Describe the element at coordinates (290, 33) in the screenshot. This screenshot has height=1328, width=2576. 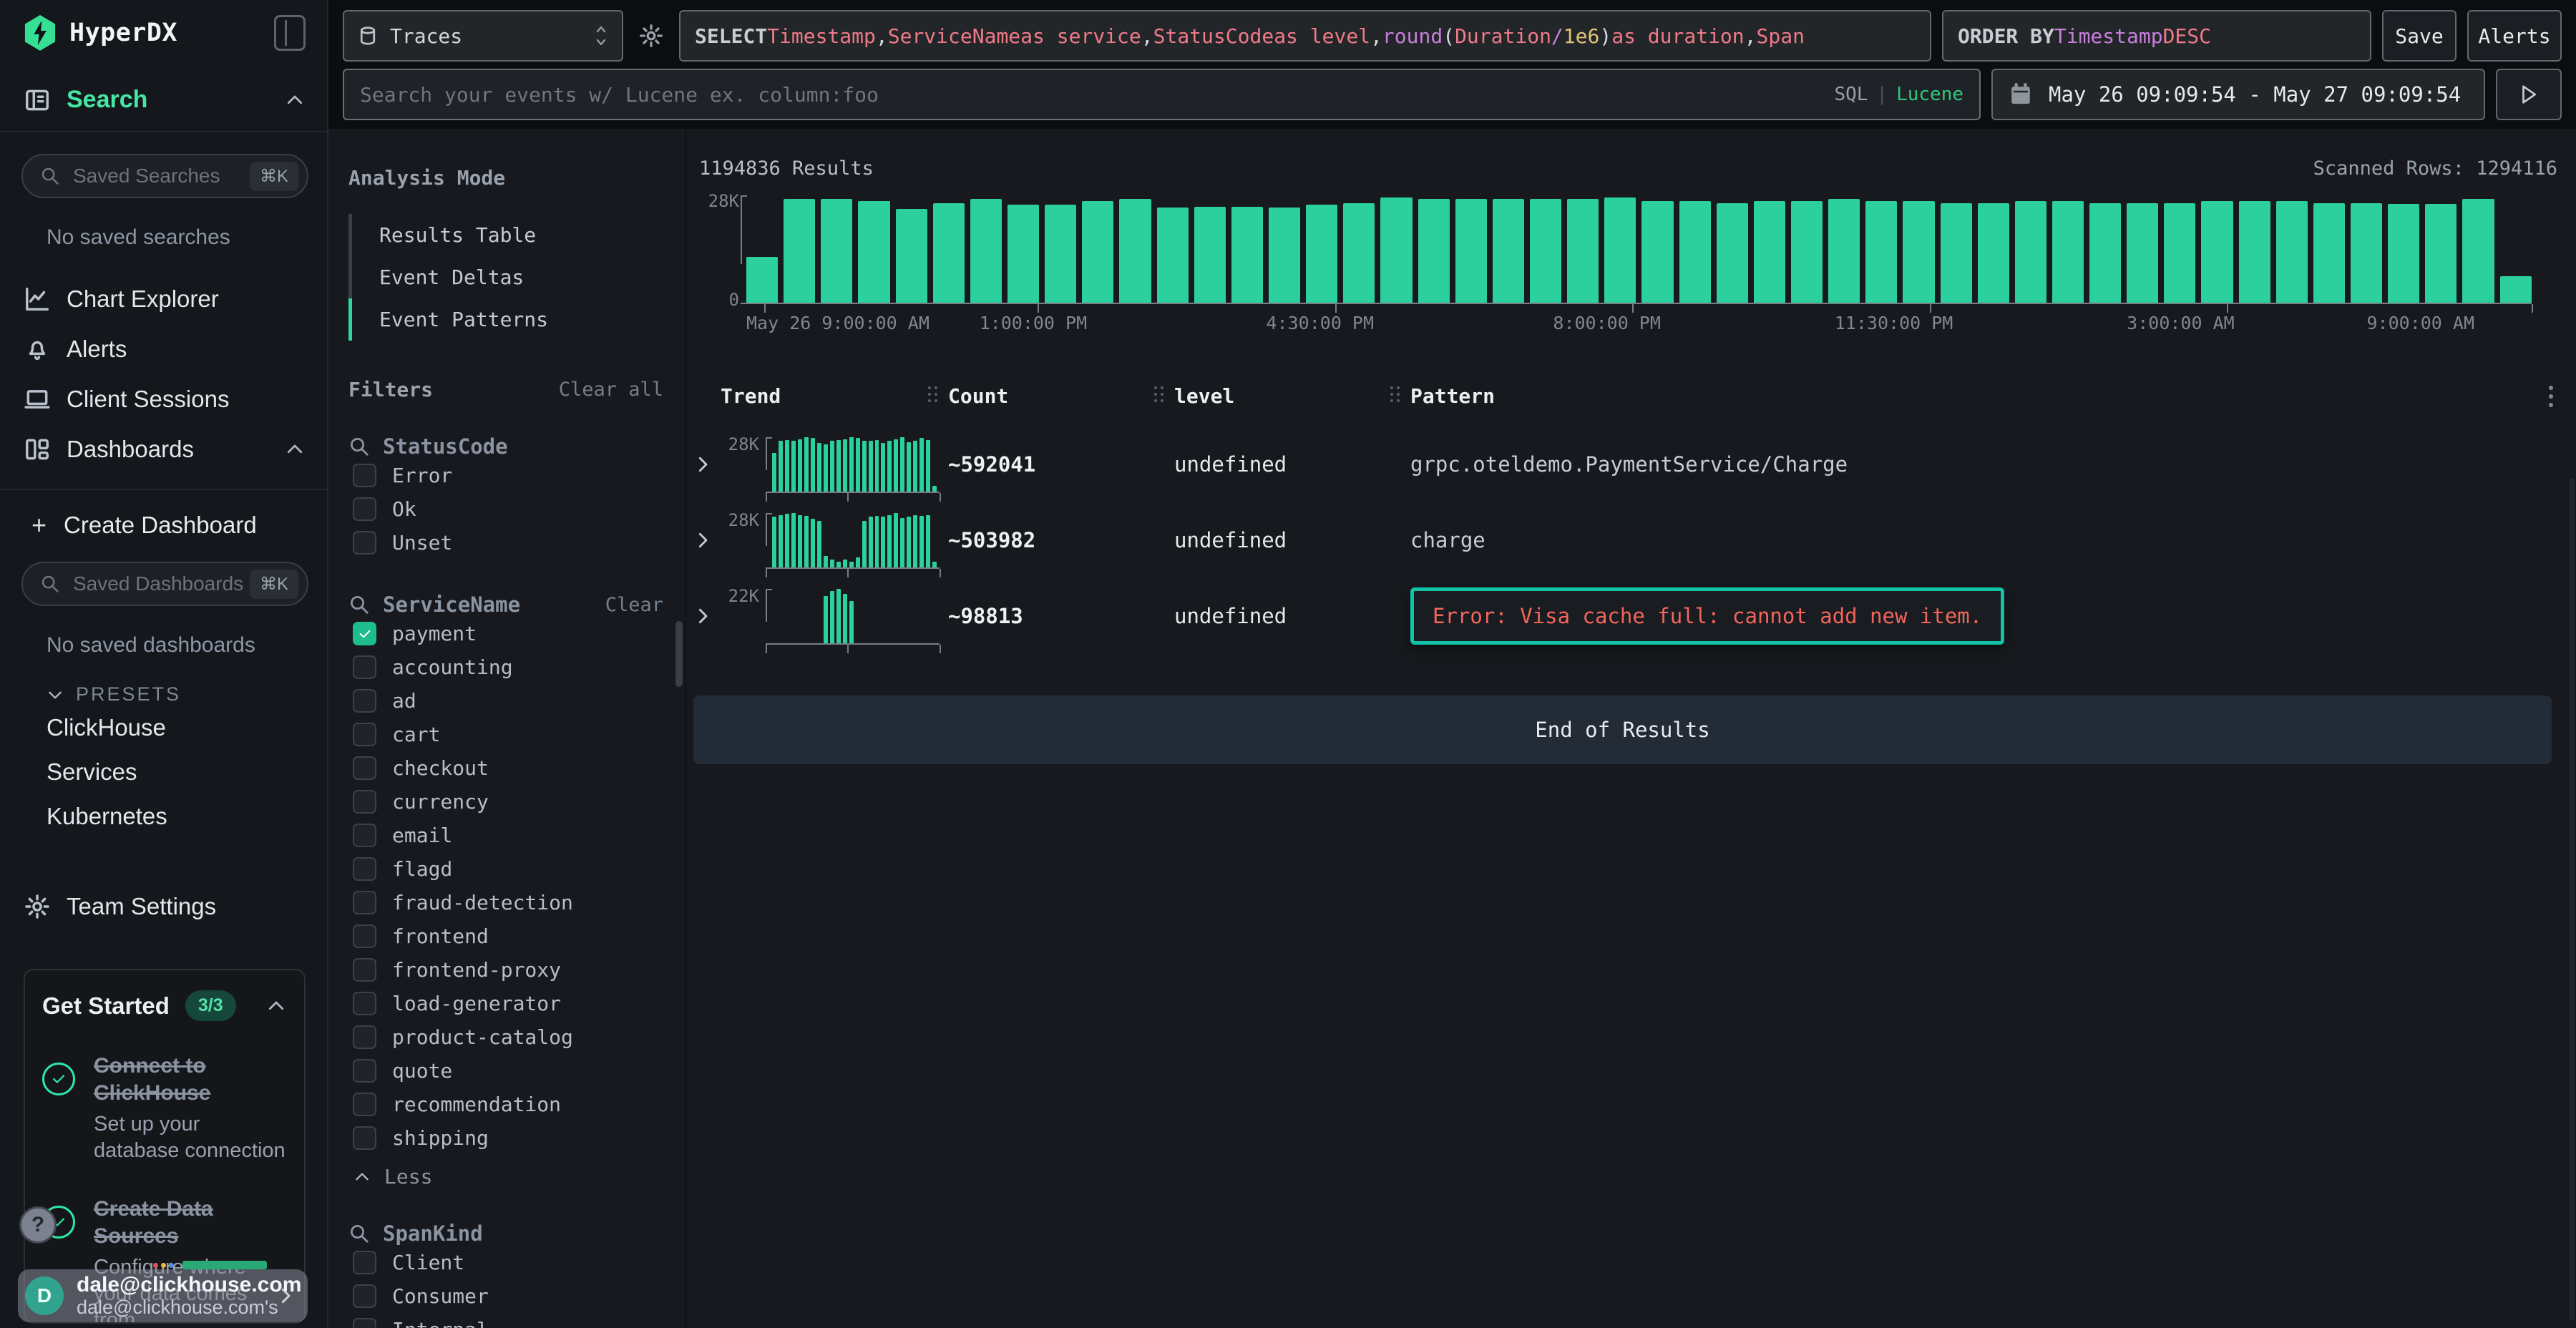
I see `sidebar-collapse-icon` at that location.